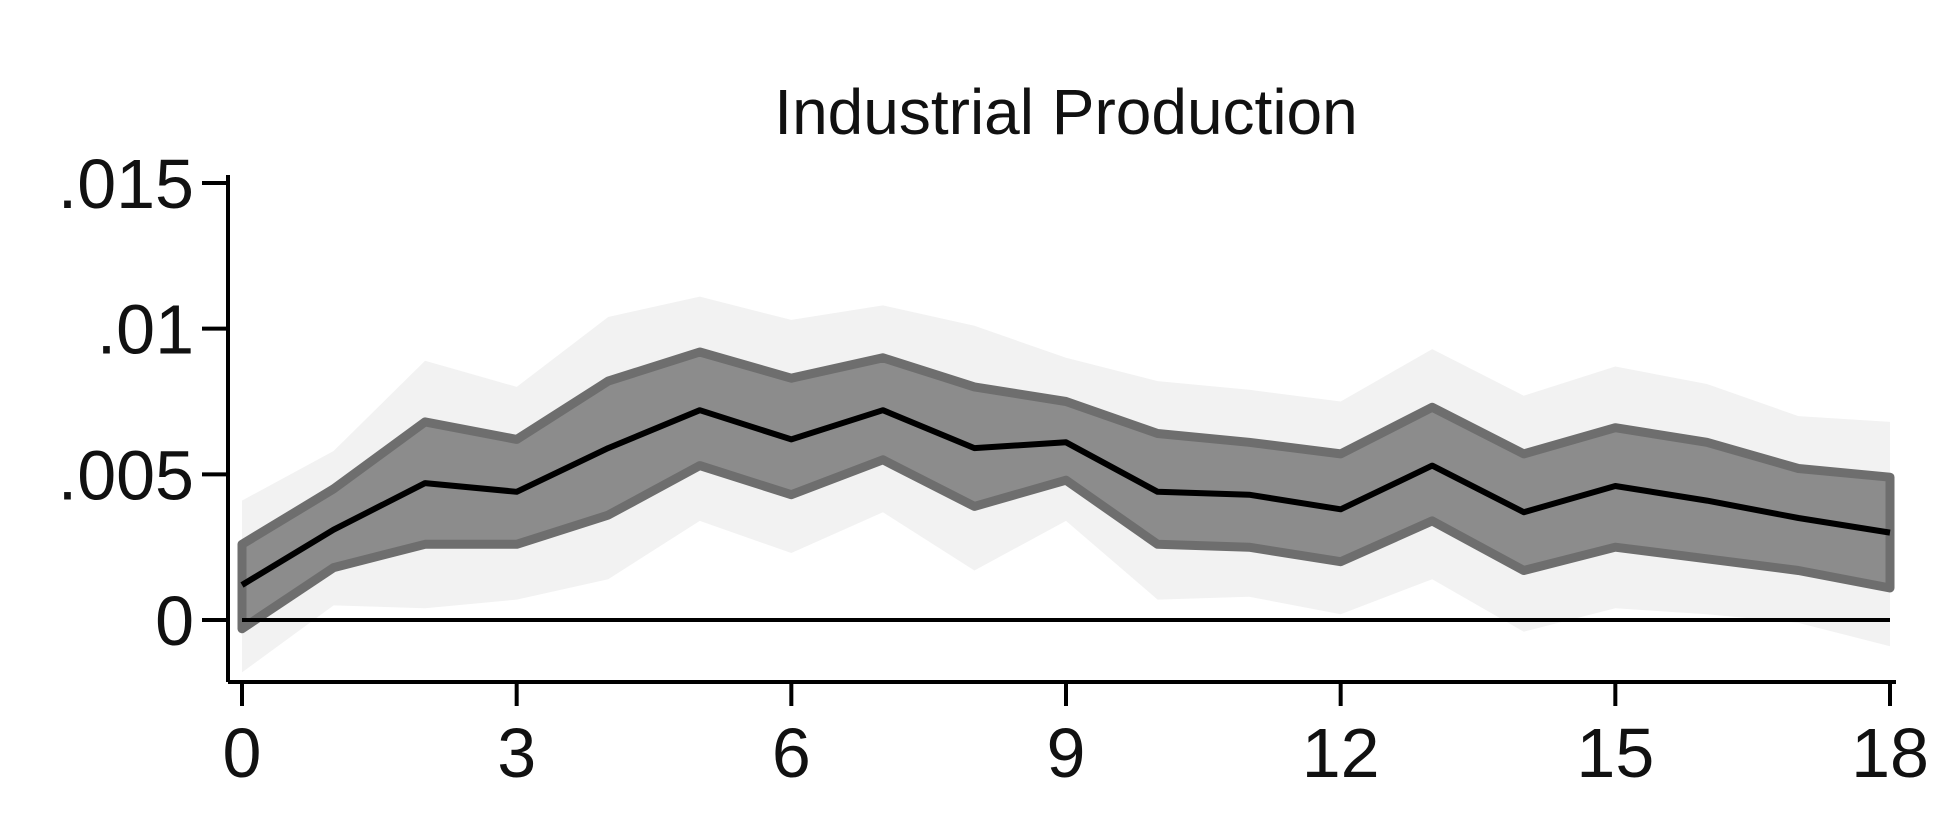  What do you see at coordinates (1615, 753) in the screenshot?
I see `x-tick-label: 15` at bounding box center [1615, 753].